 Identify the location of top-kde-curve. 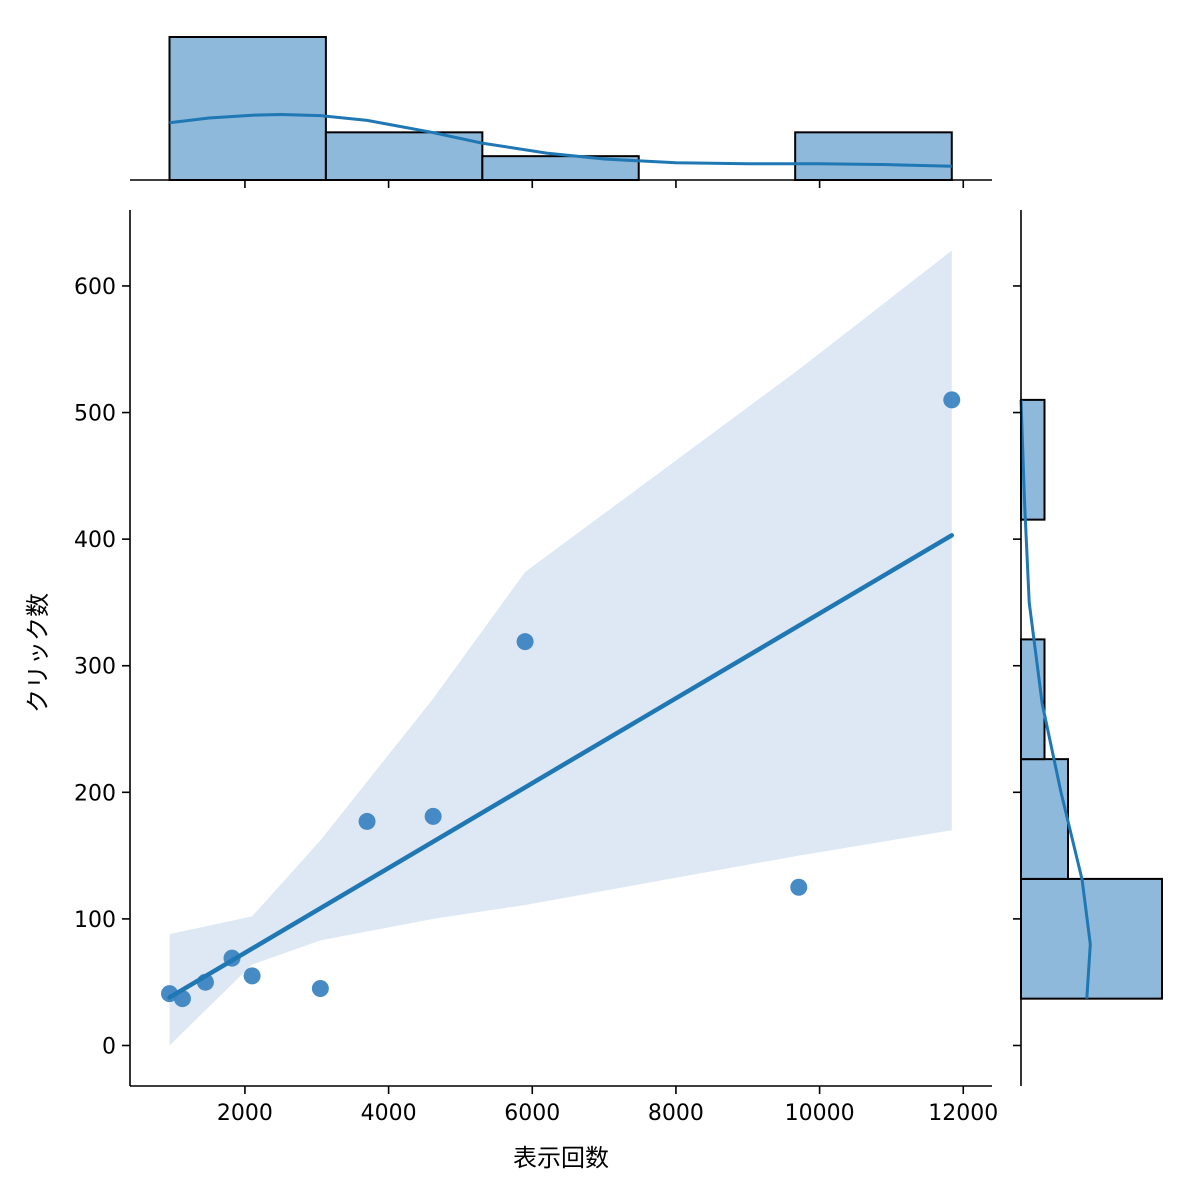
(560, 140).